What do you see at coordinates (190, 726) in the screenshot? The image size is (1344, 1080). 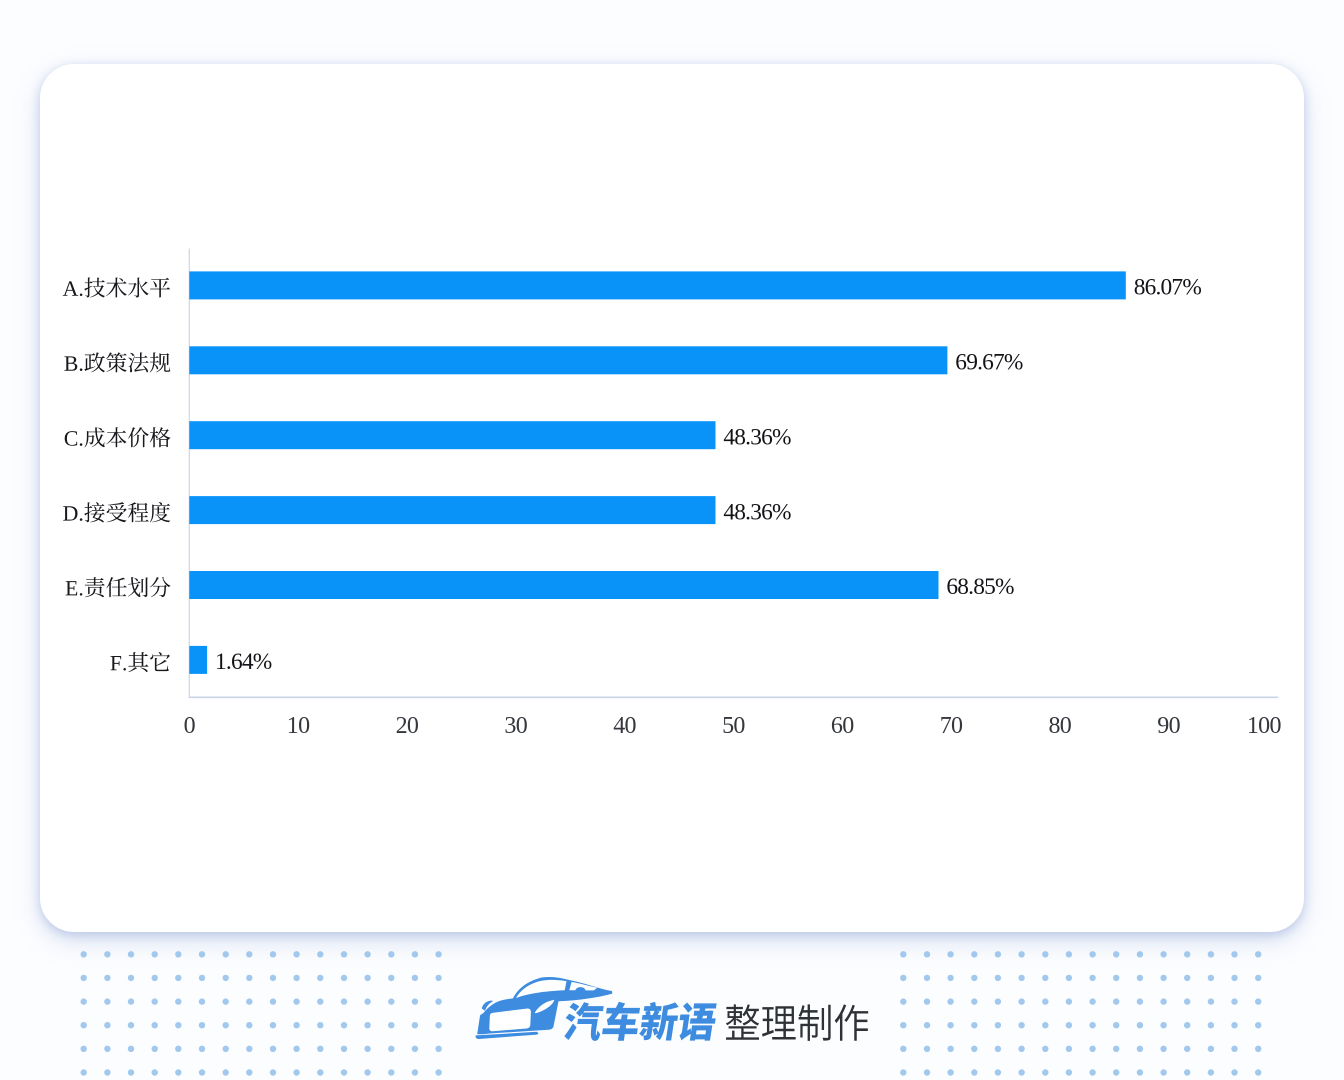 I see `svg-text: 0` at bounding box center [190, 726].